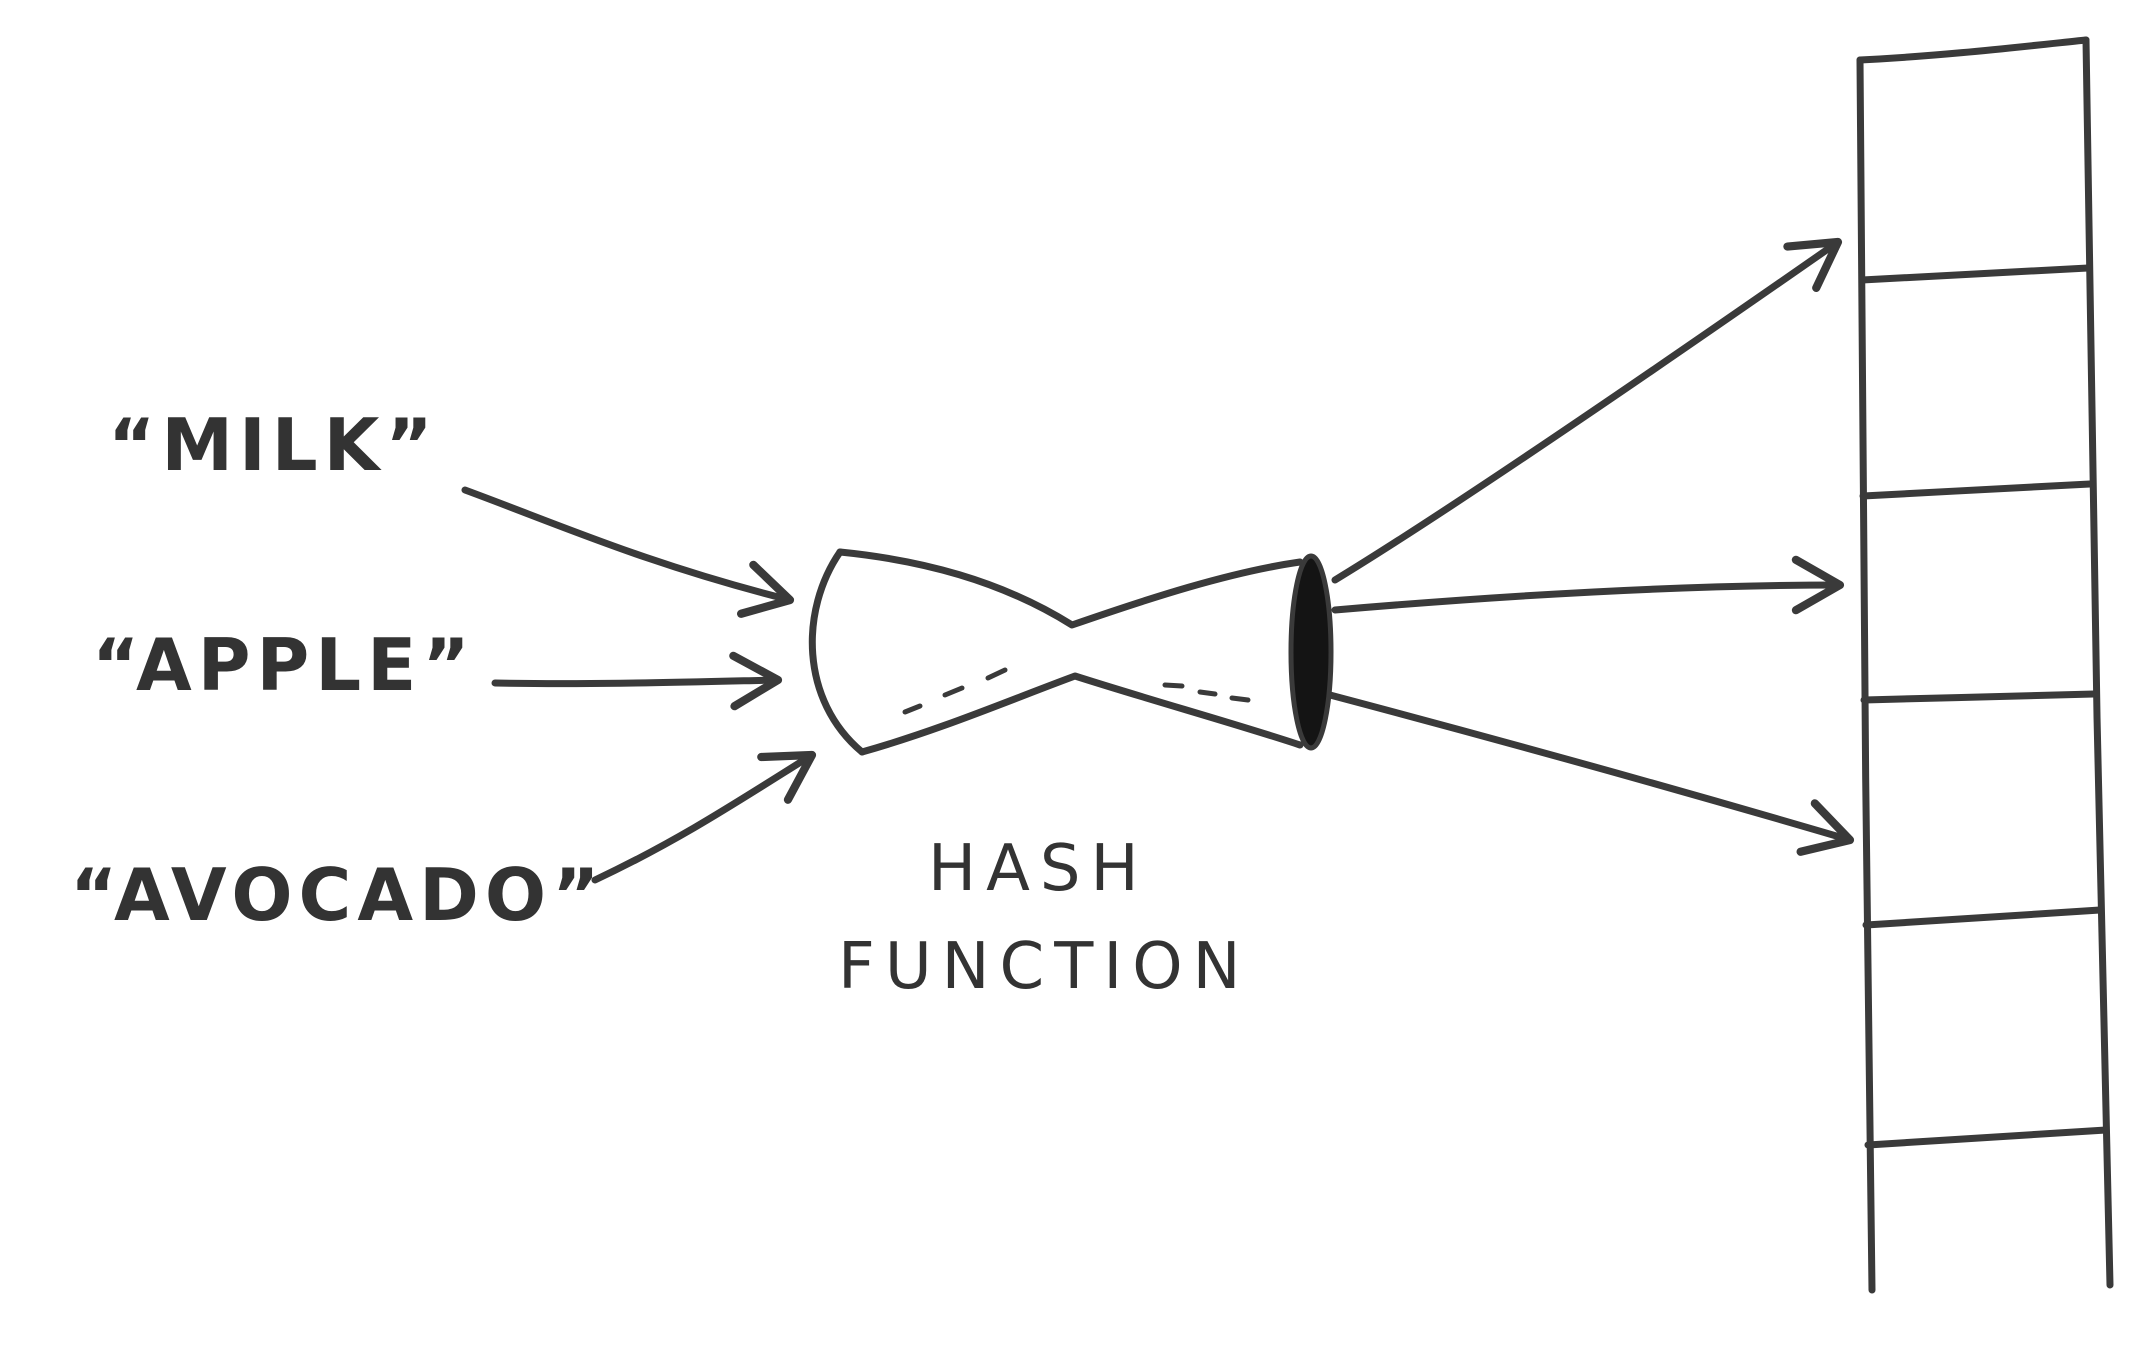  What do you see at coordinates (837, 652) in the screenshot?
I see `funnel-left-rim` at bounding box center [837, 652].